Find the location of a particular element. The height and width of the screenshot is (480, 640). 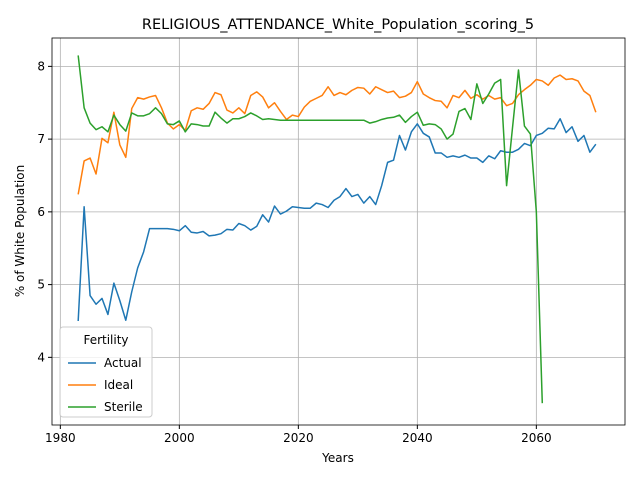

y-tick-label: 6 is located at coordinates (41, 212).